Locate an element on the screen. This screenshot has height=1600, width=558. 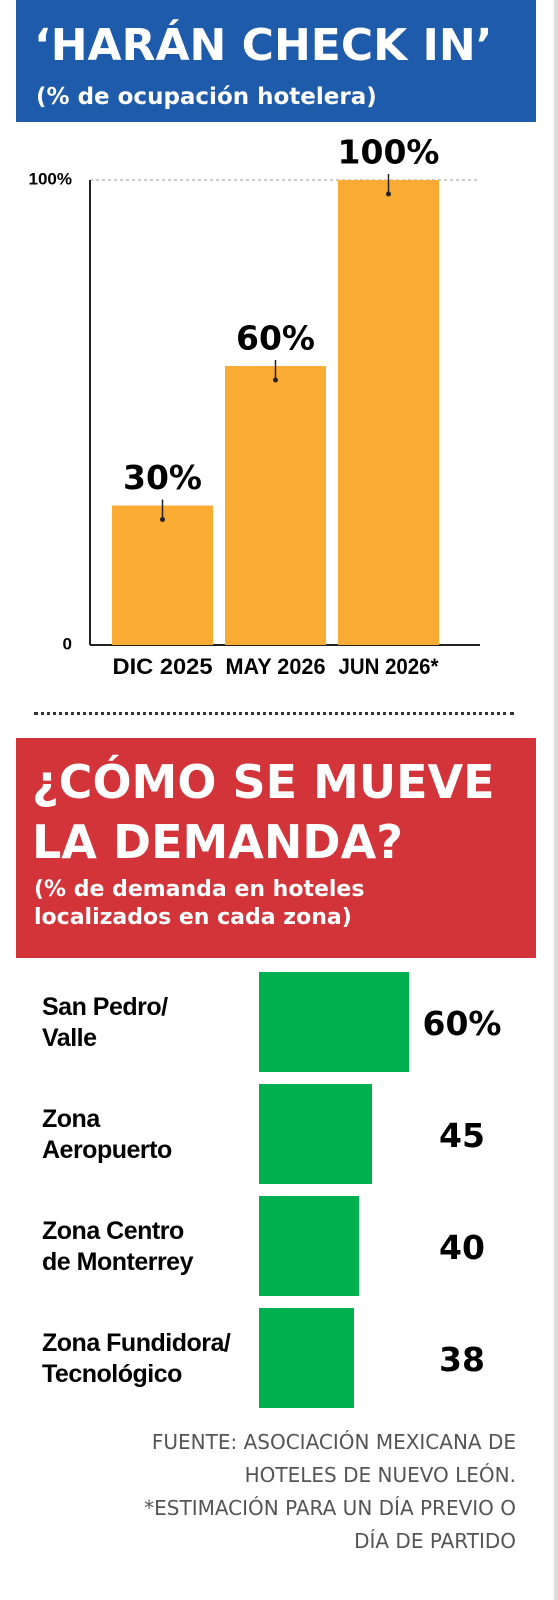
y-tick-label: 100% is located at coordinates (50, 178).